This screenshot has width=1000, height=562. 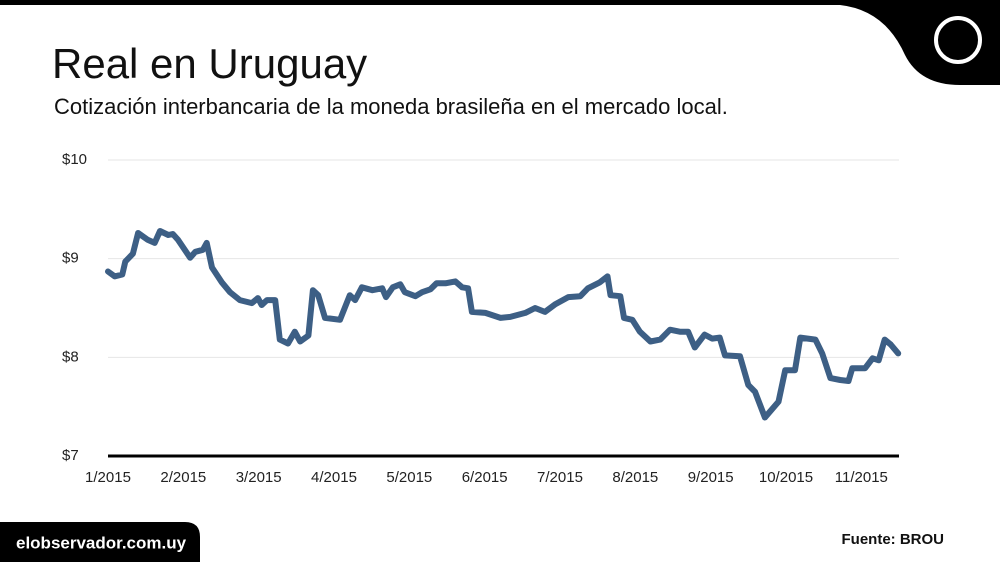 I want to click on x-tick-label: 9/2015, so click(x=711, y=477).